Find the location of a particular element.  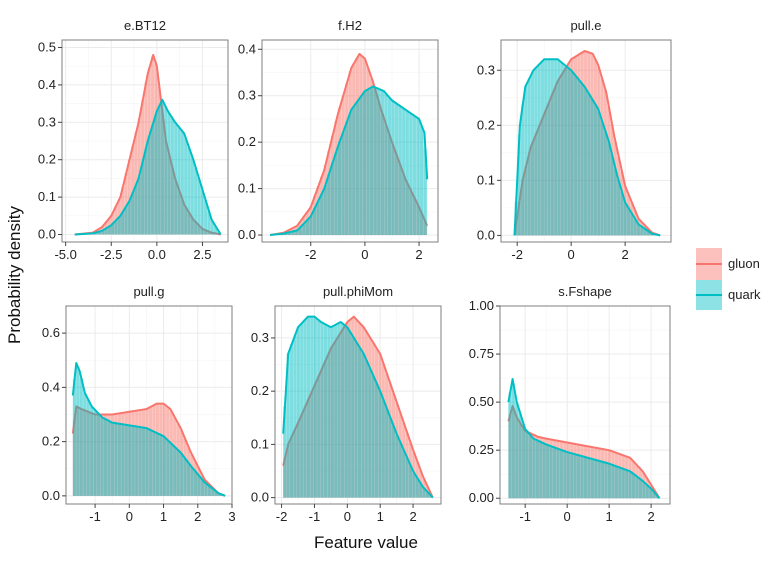

y-tick-label: 0.0 is located at coordinates (51, 495).